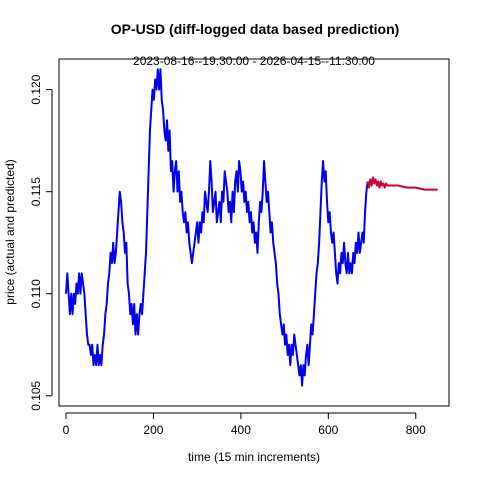  What do you see at coordinates (402, 183) in the screenshot?
I see `series-predicted-line` at bounding box center [402, 183].